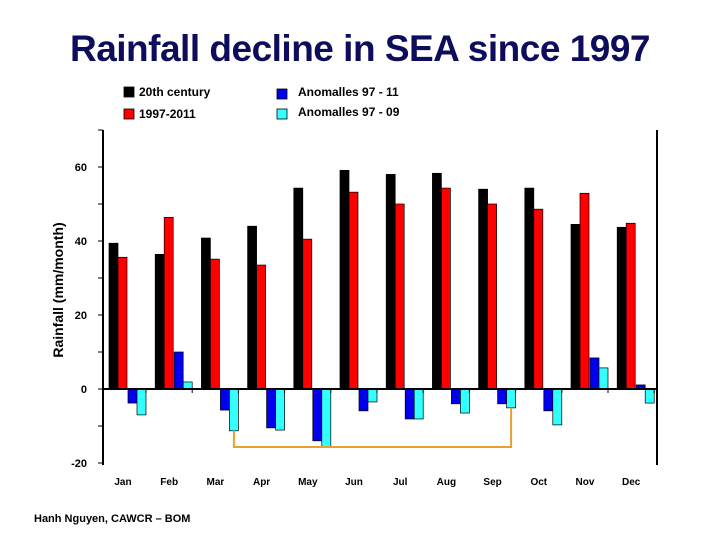 This screenshot has width=720, height=540. I want to click on y-tick-label: -20, so click(79, 464).